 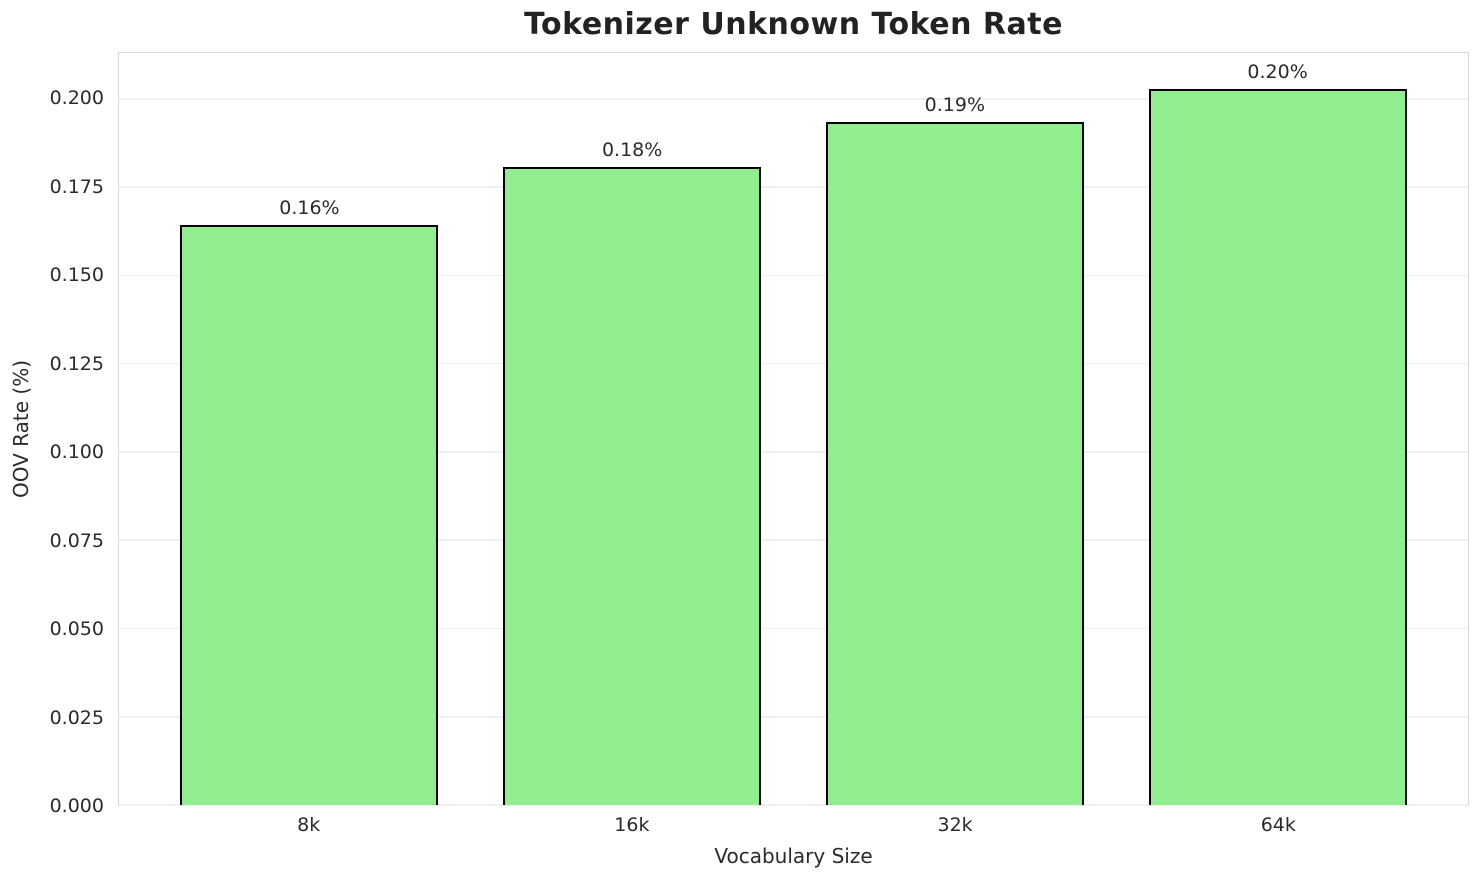 What do you see at coordinates (955, 104) in the screenshot?
I see `bar-value-label: 0.19%` at bounding box center [955, 104].